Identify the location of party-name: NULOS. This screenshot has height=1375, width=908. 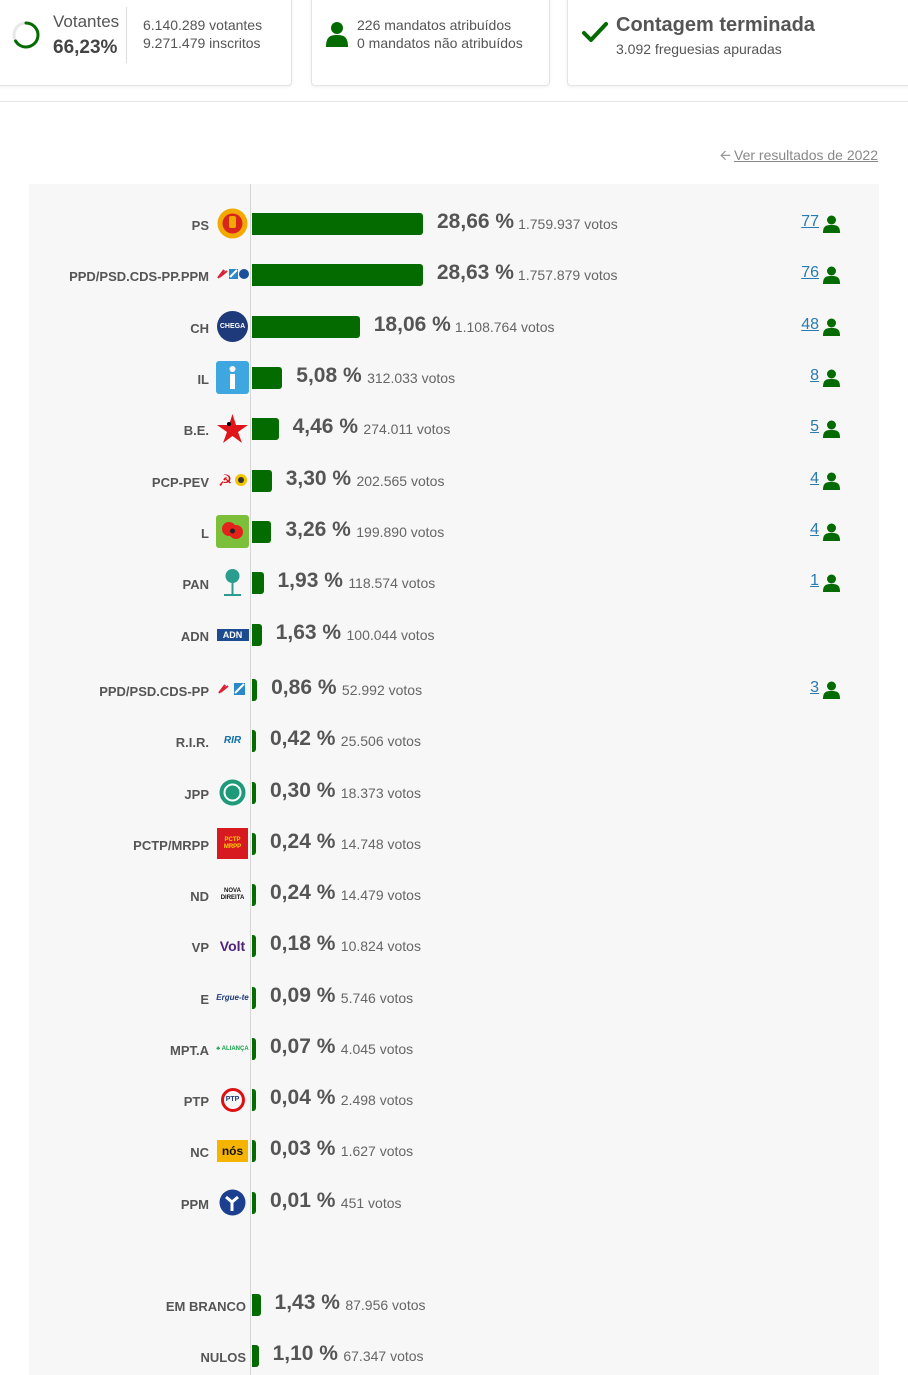
(223, 1357).